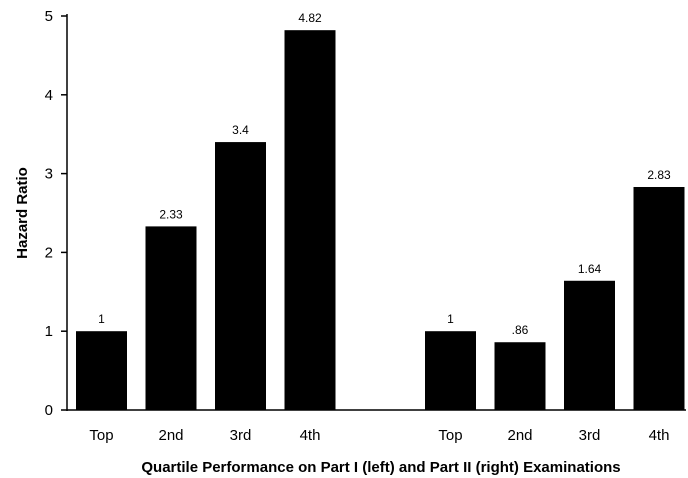 This screenshot has height=478, width=688. I want to click on y-axis-ticks: 0 1 2 3 4 5, so click(56, 213).